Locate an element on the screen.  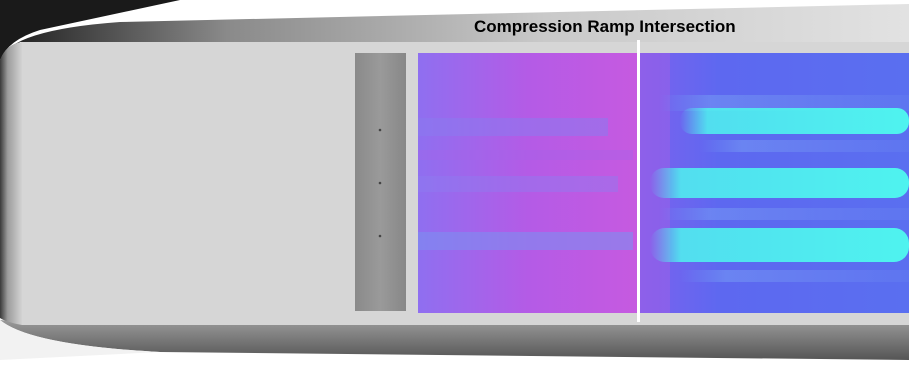
intersection-label: Compression Ramp Intersection is located at coordinates (605, 26).